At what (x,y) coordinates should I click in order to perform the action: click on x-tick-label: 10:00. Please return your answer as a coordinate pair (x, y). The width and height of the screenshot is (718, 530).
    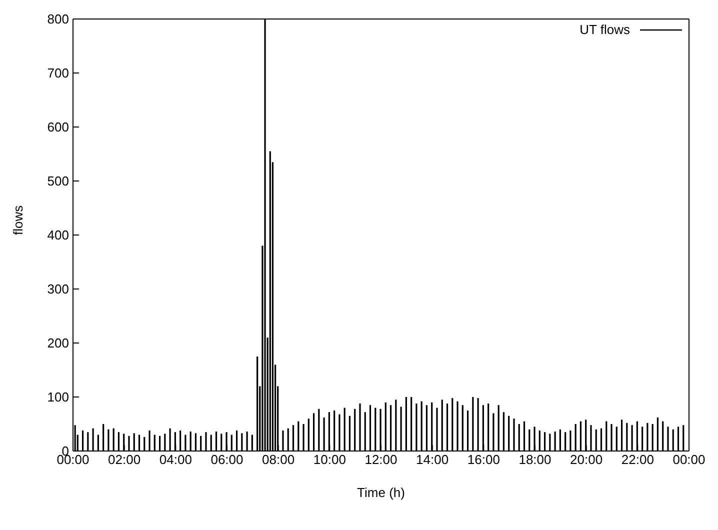
    Looking at the image, I should click on (329, 460).